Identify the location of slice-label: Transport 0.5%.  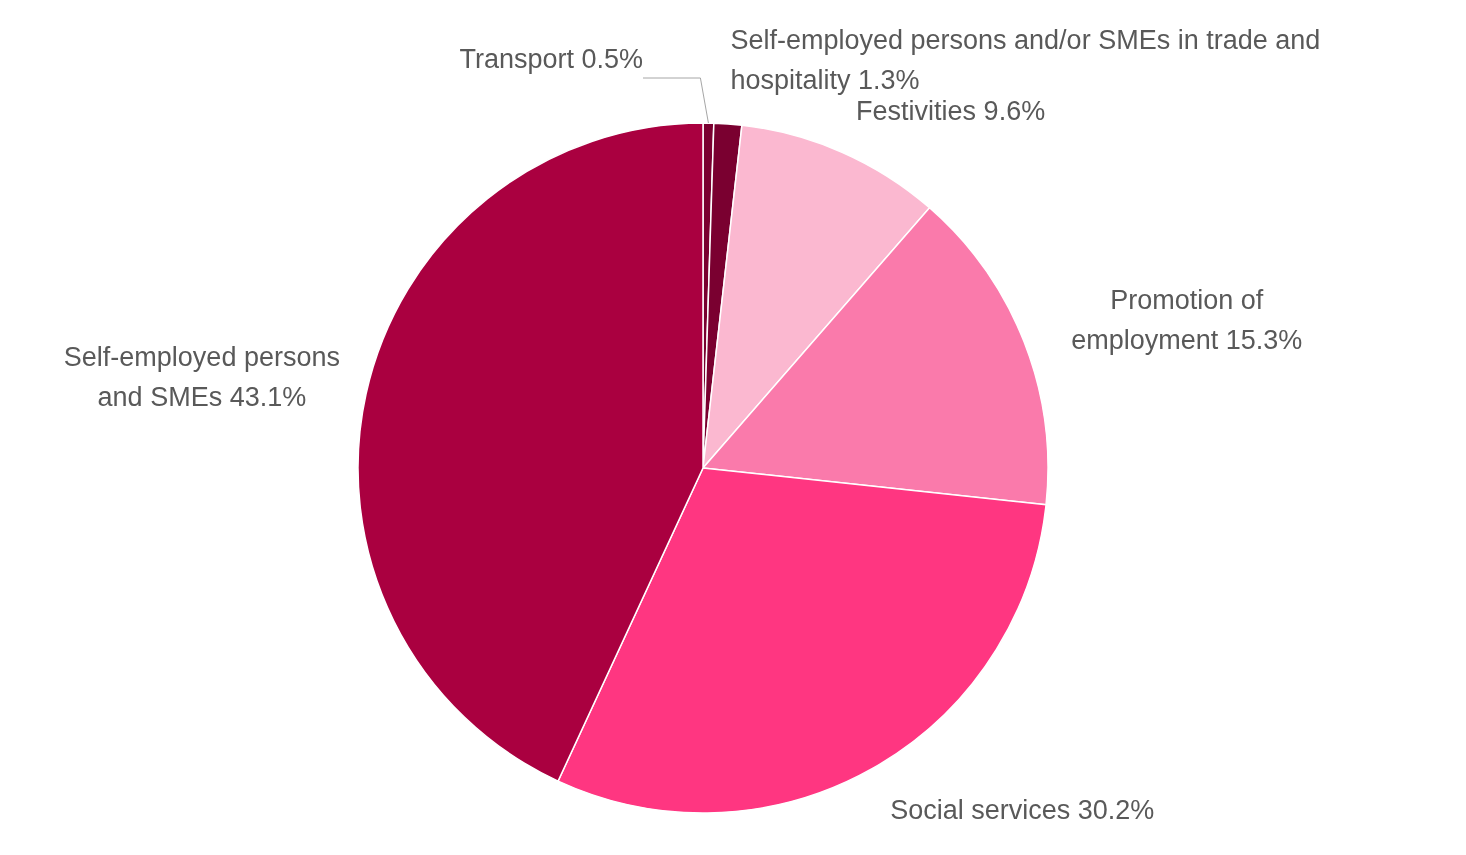
(551, 59).